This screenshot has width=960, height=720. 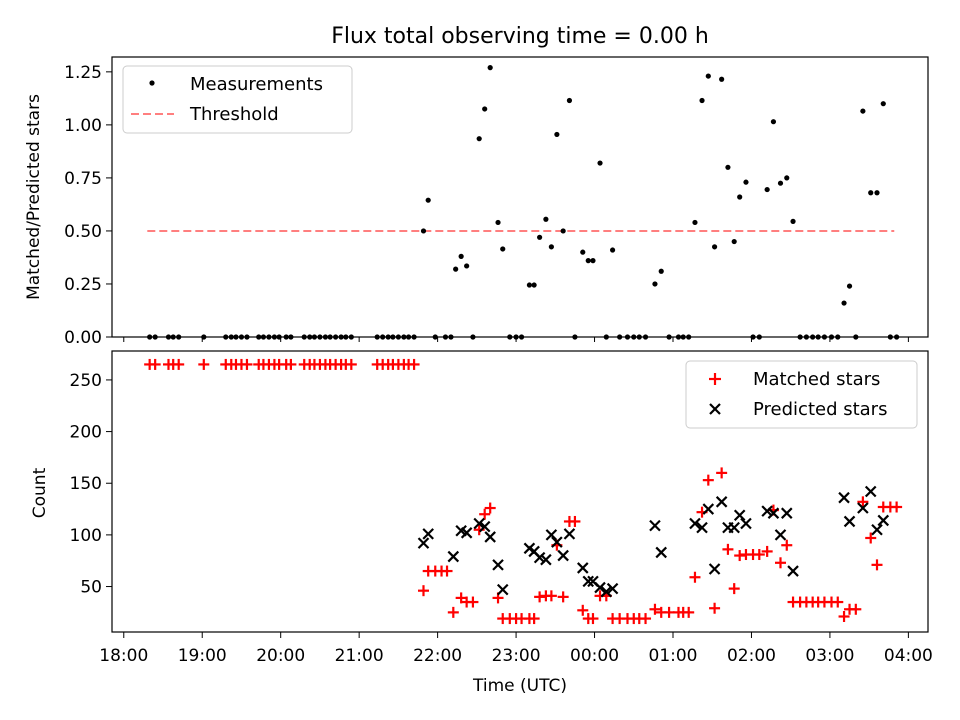 What do you see at coordinates (829, 656) in the screenshot?
I see `x-tick-label: 03:00` at bounding box center [829, 656].